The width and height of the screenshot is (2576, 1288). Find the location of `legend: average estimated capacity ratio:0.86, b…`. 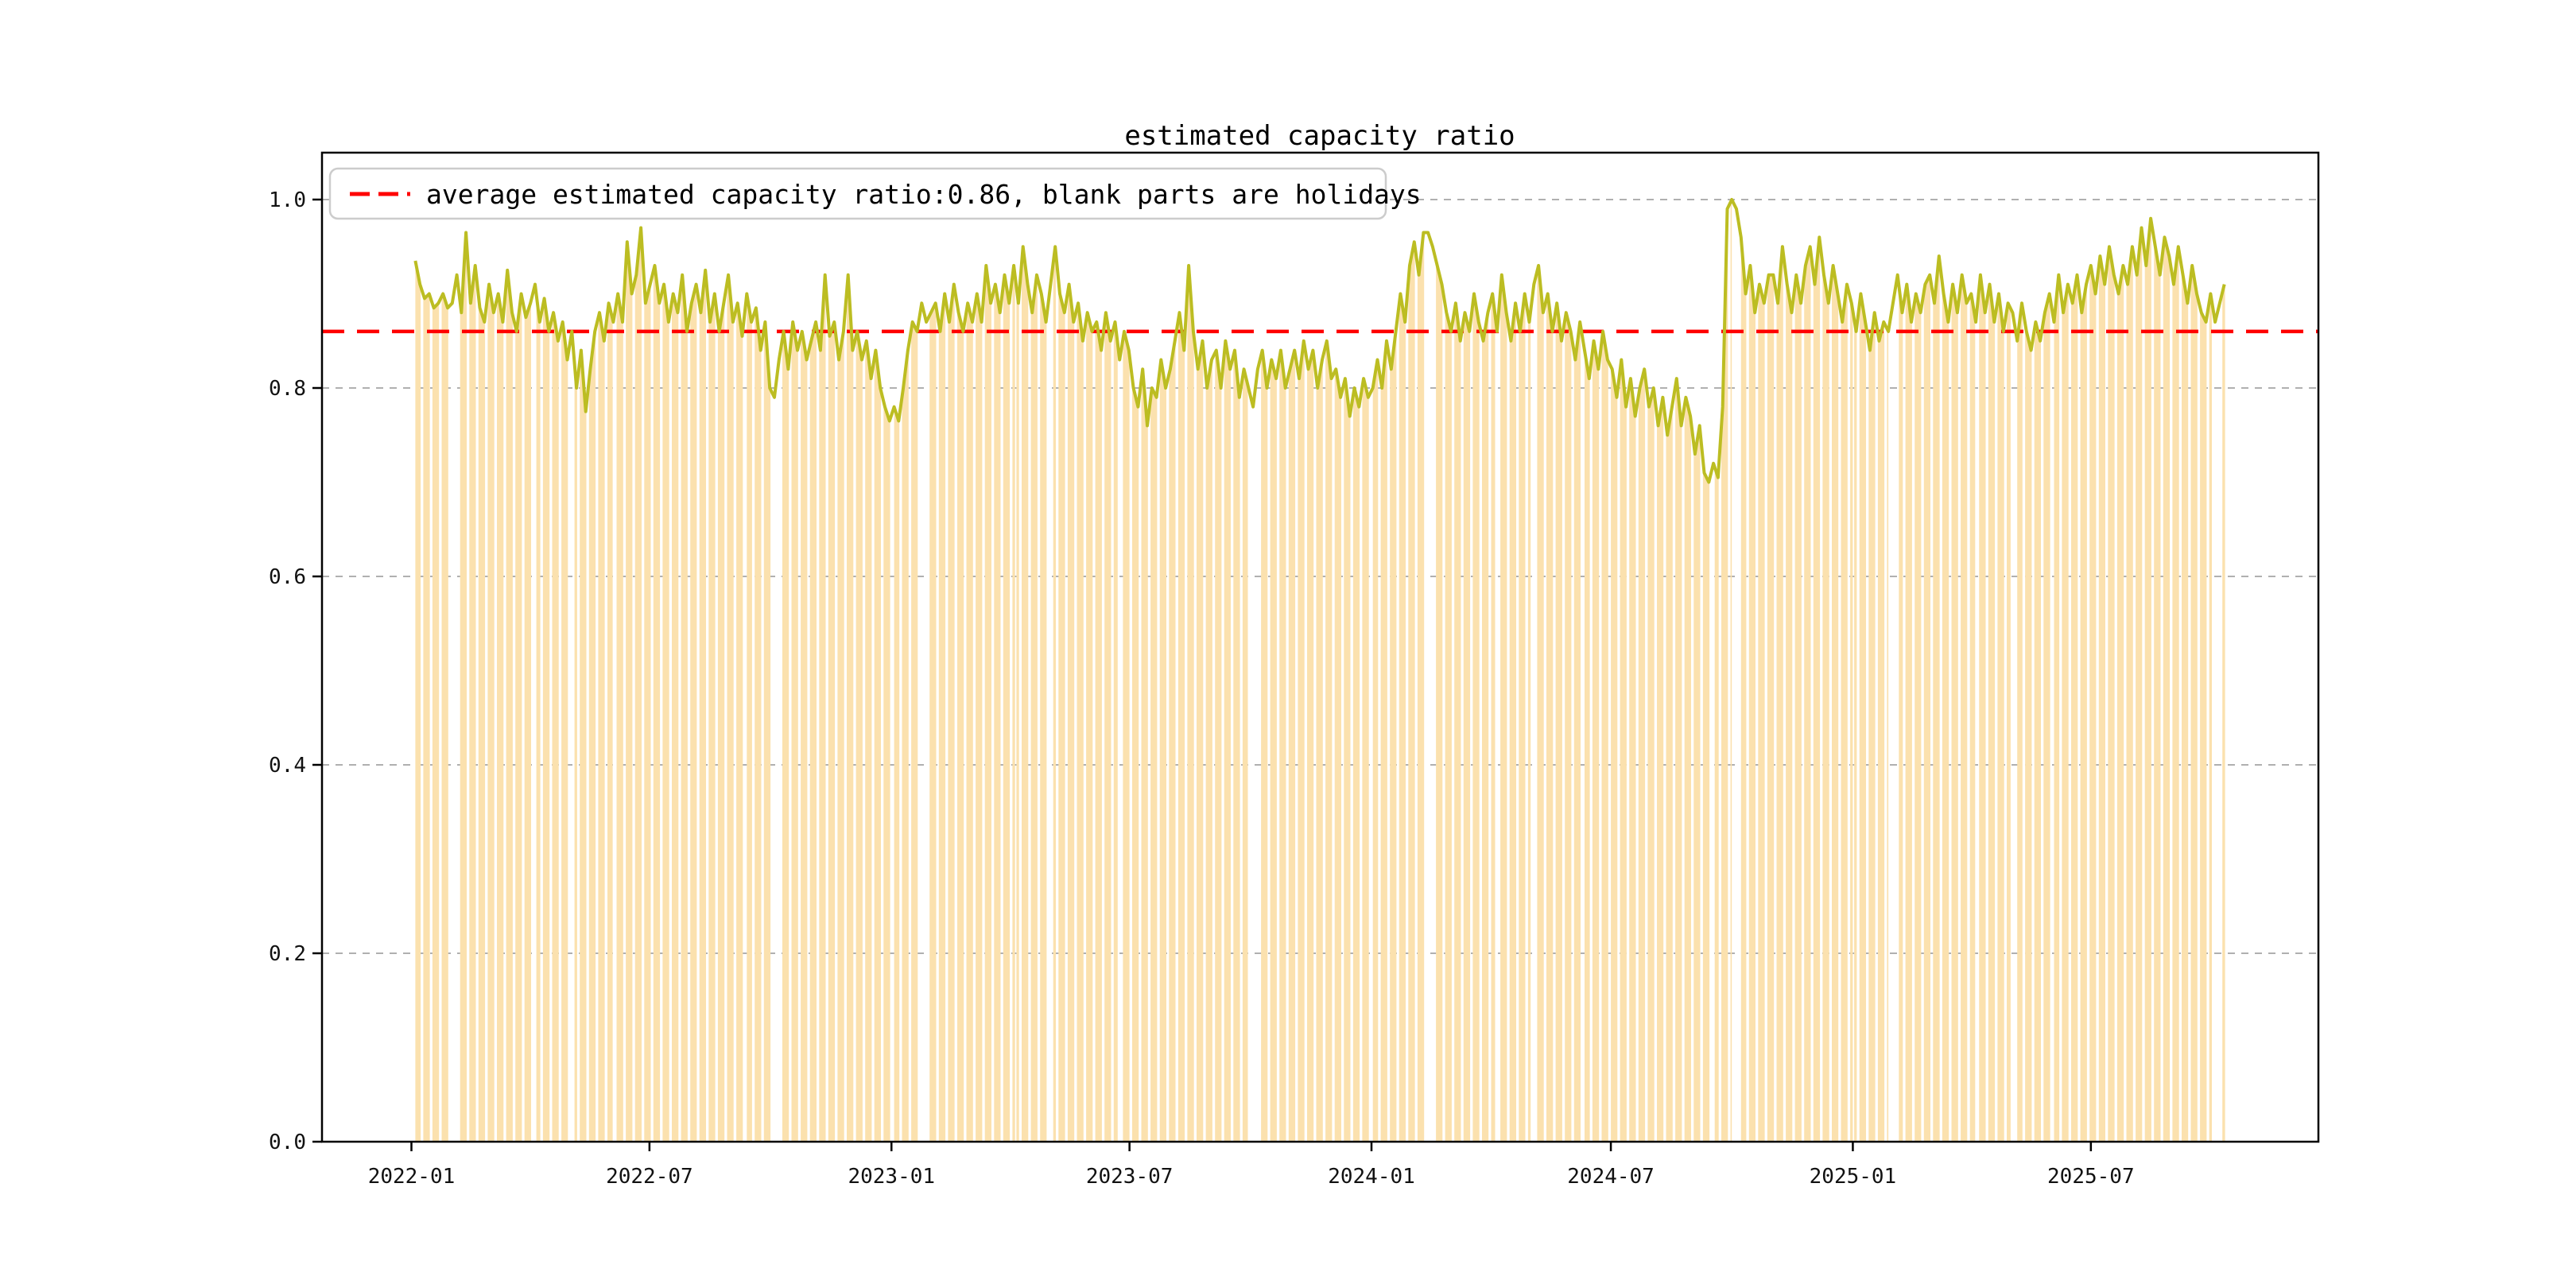

legend: average estimated capacity ratio:0.86, b… is located at coordinates (875, 193).